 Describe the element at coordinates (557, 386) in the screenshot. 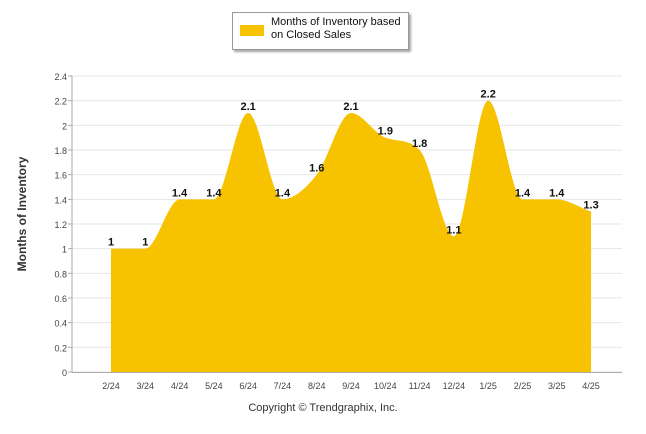

I see `x-tick-label: 3/25` at that location.